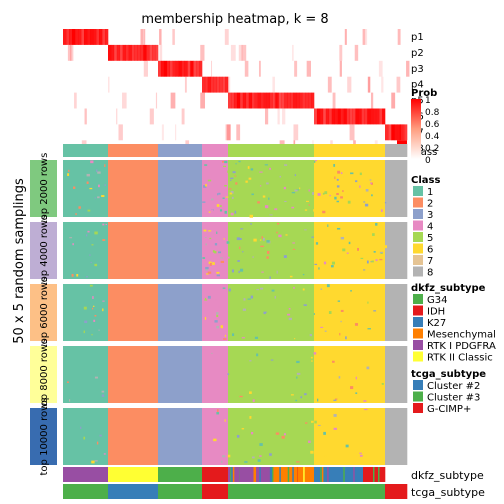 The image size is (504, 504). Describe the element at coordinates (417, 85) in the screenshot. I see `prob-row-label-p4: p4` at that location.